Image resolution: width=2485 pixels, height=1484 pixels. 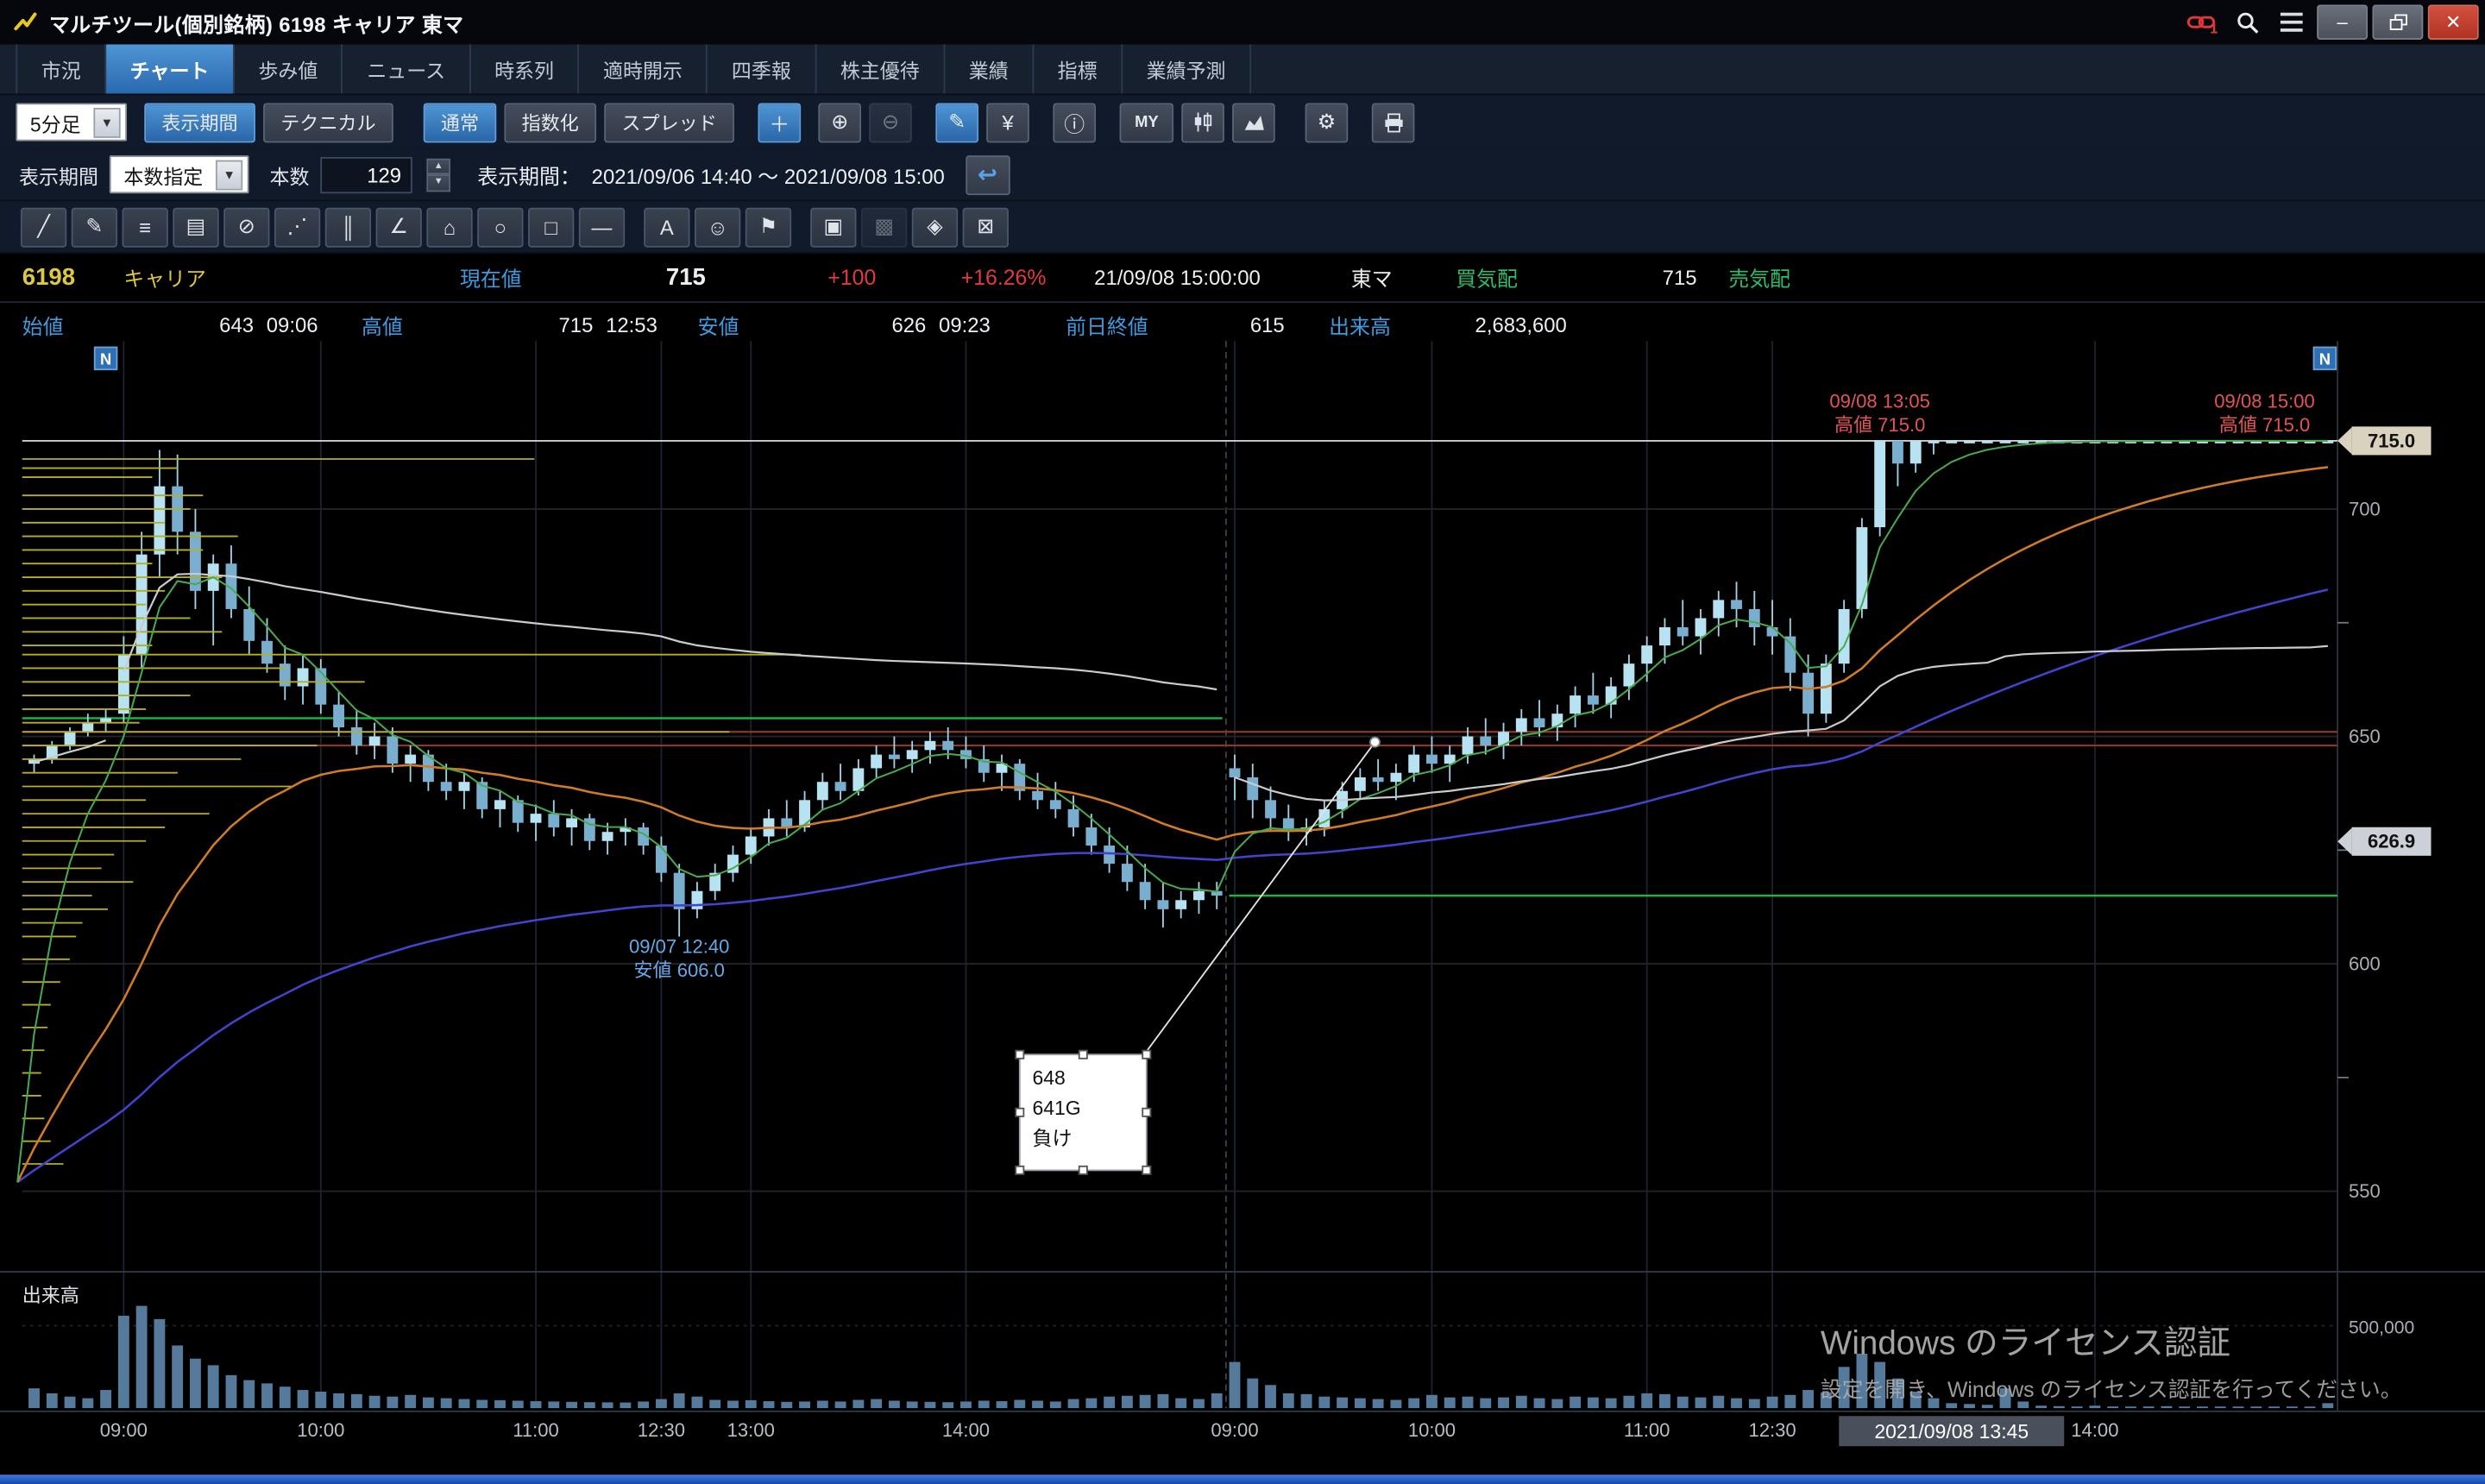 I want to click on tab-market: 市況, so click(x=62, y=69).